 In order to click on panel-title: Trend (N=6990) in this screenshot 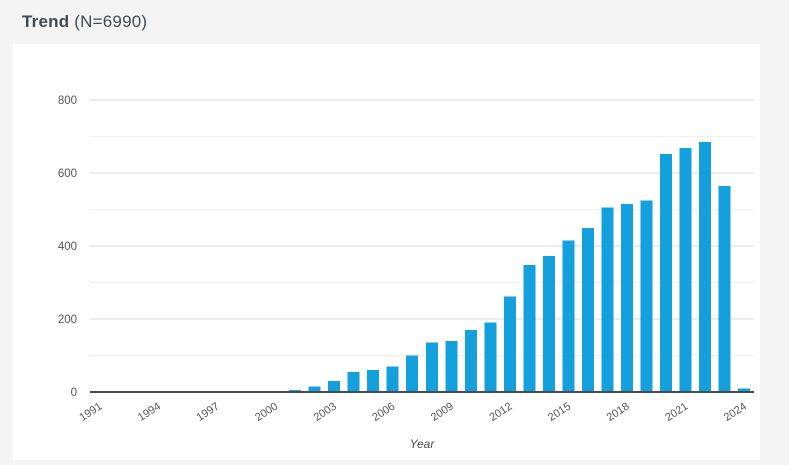, I will do `click(84, 22)`.